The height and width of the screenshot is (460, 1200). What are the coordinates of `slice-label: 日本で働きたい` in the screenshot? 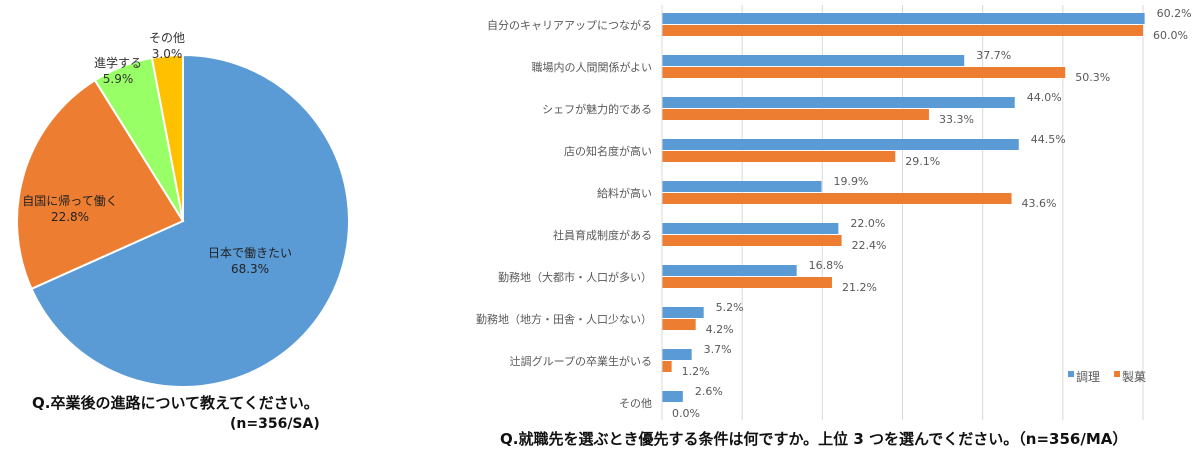 It's located at (250, 253).